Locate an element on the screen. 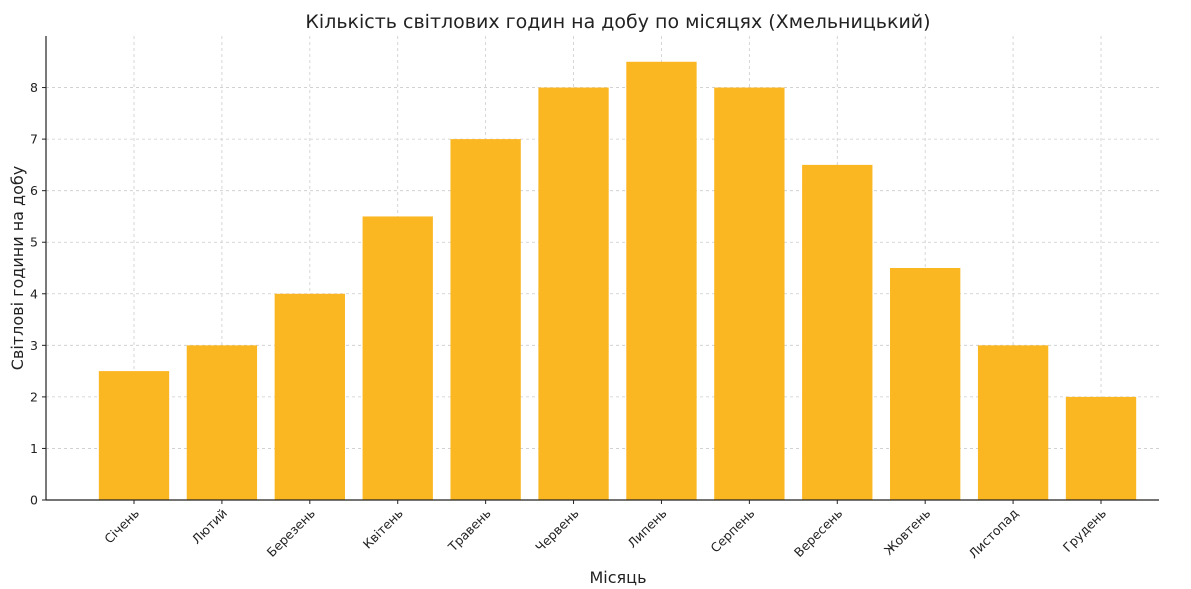 This screenshot has width=1191, height=589. y-tick-label: 4 is located at coordinates (34, 293).